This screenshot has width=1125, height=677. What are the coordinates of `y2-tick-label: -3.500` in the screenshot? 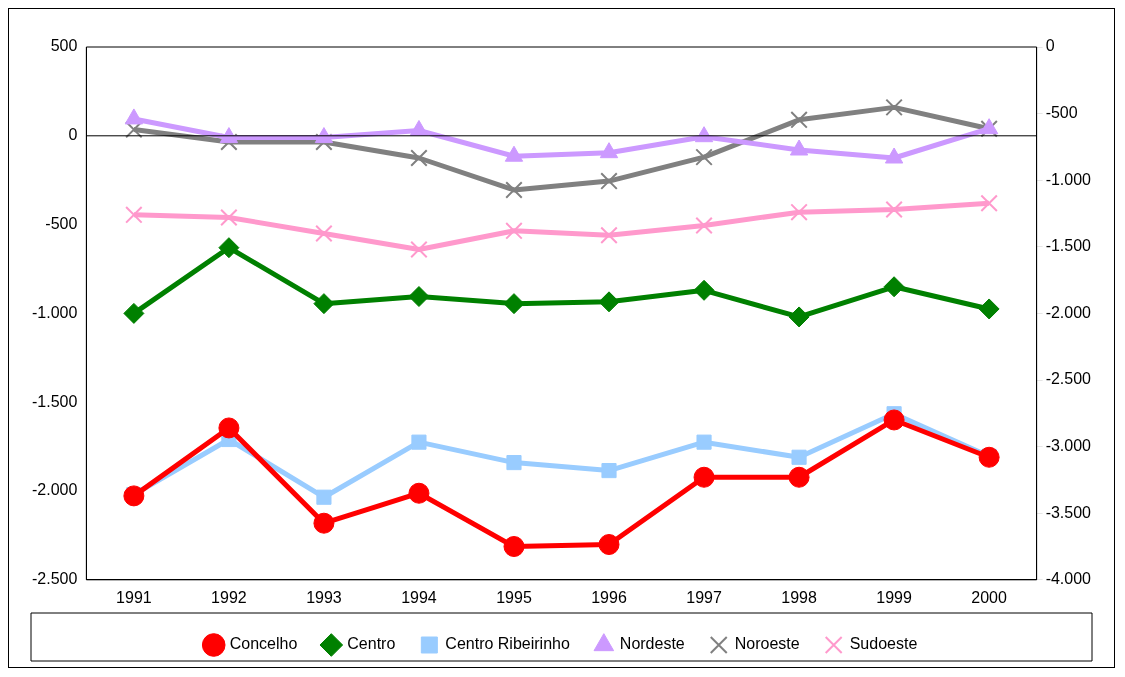 It's located at (1068, 512).